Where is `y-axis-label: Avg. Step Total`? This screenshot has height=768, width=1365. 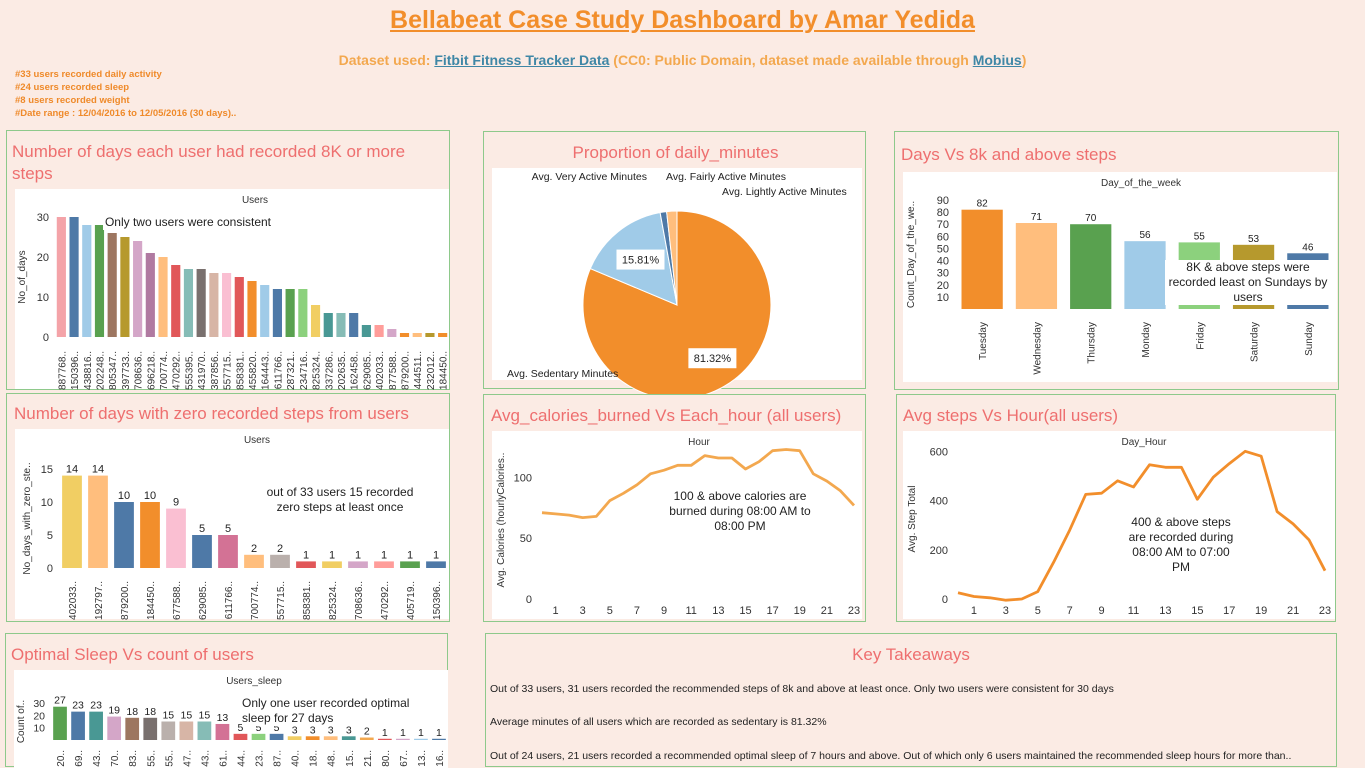 y-axis-label: Avg. Step Total is located at coordinates (912, 519).